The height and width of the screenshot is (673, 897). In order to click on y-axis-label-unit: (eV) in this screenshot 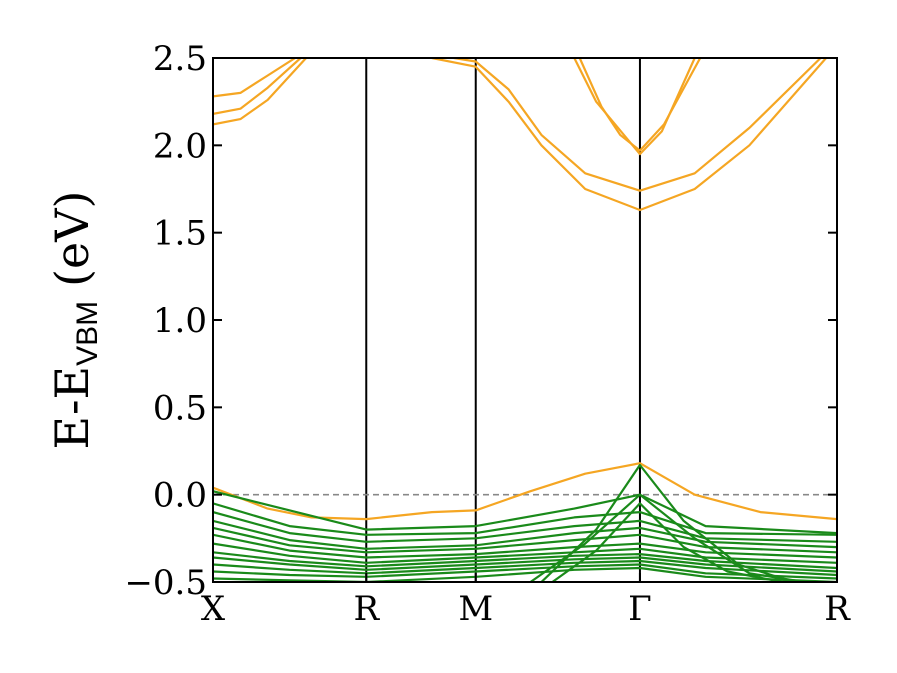, I will do `click(72, 239)`.